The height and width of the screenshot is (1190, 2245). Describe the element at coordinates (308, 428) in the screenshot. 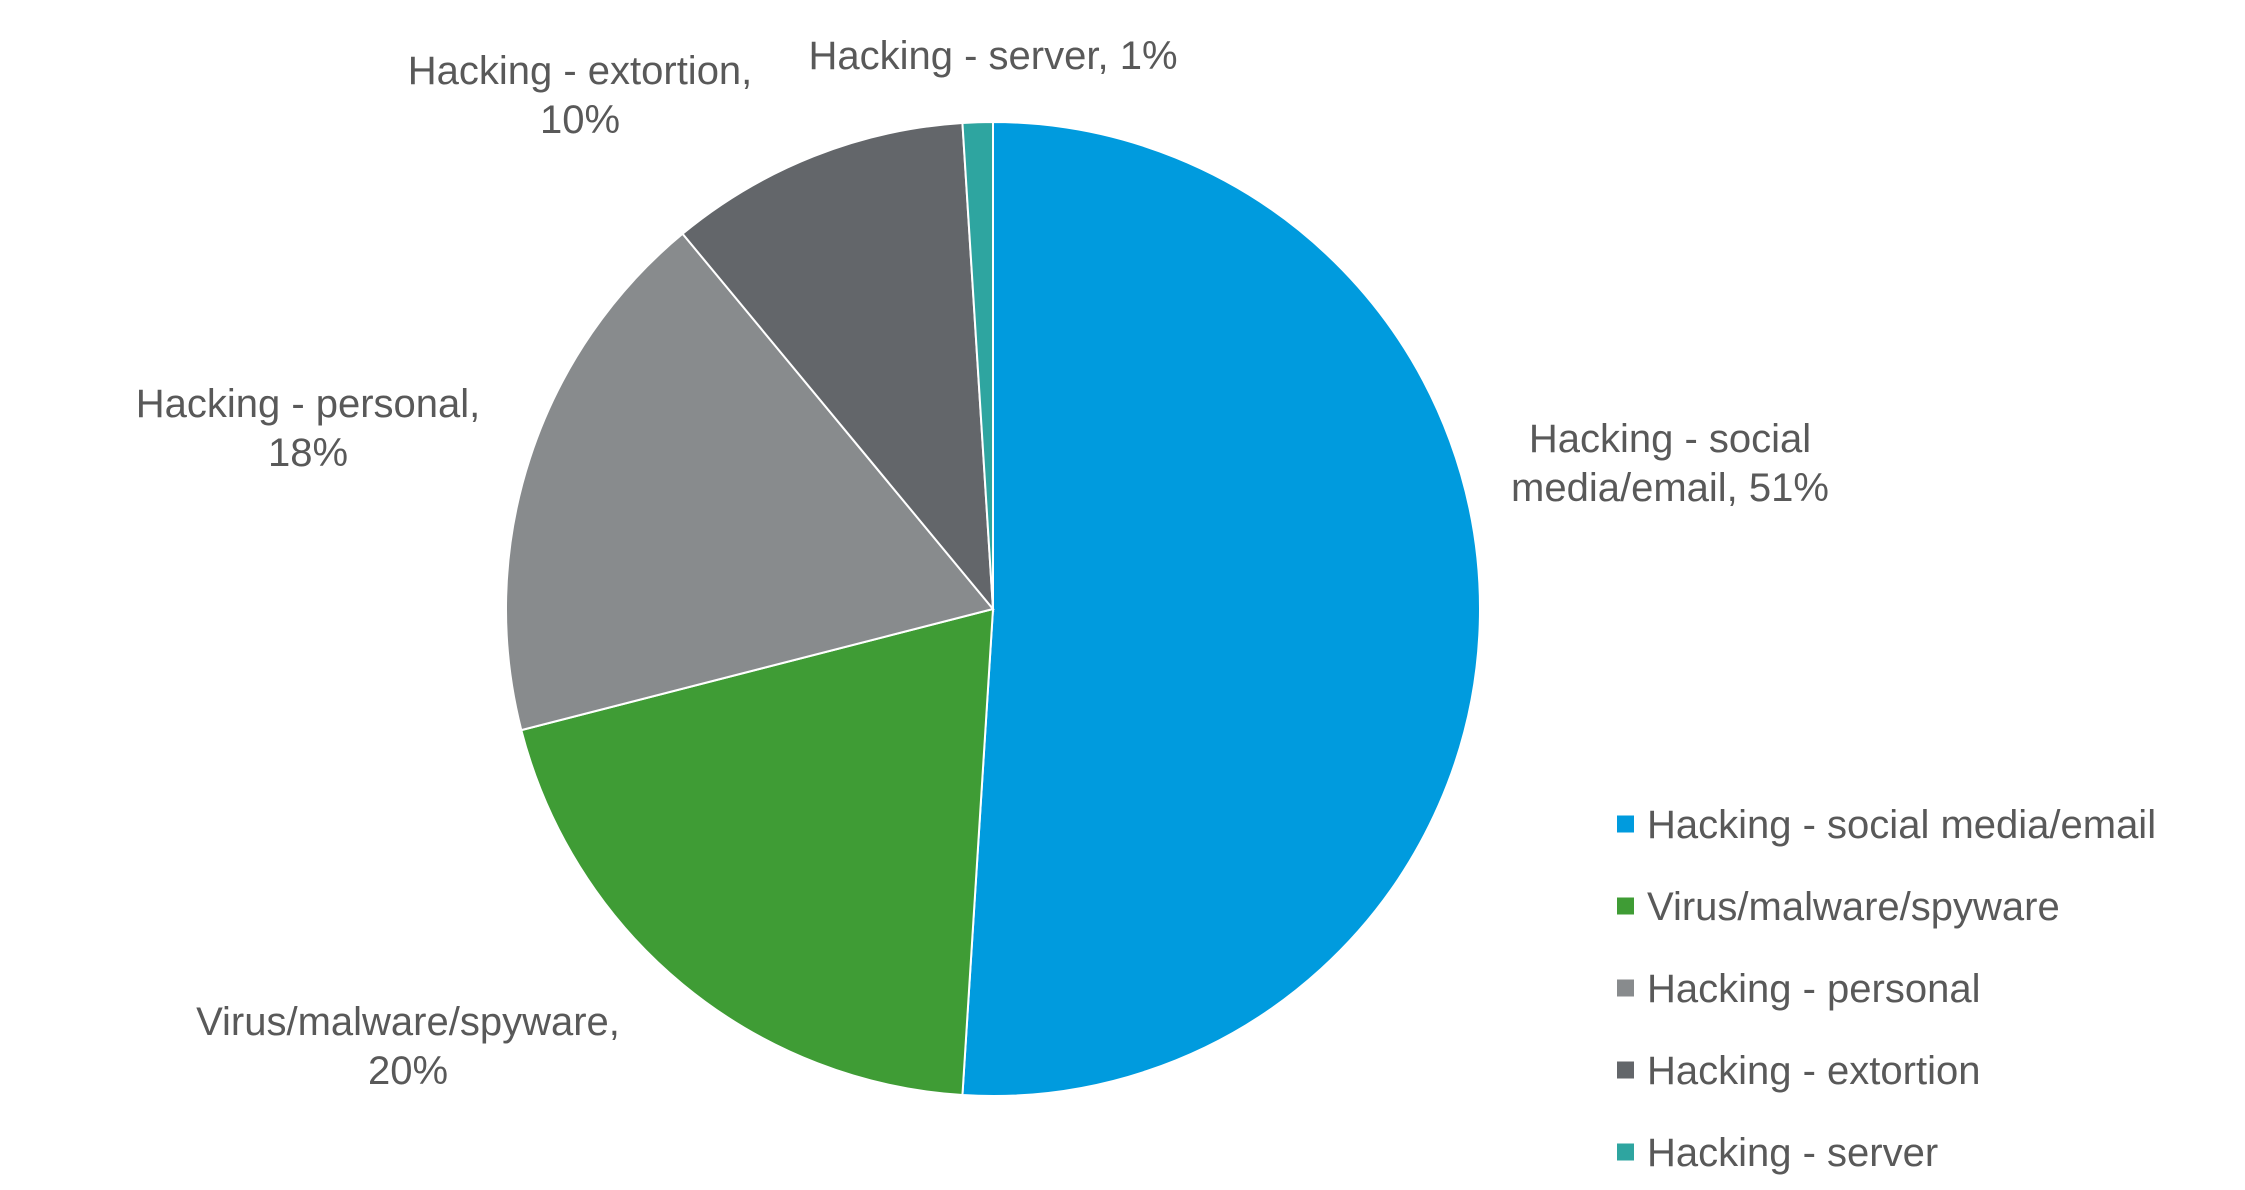

I see `data-label-hacking-personal: Hacking - personal, 18%` at that location.